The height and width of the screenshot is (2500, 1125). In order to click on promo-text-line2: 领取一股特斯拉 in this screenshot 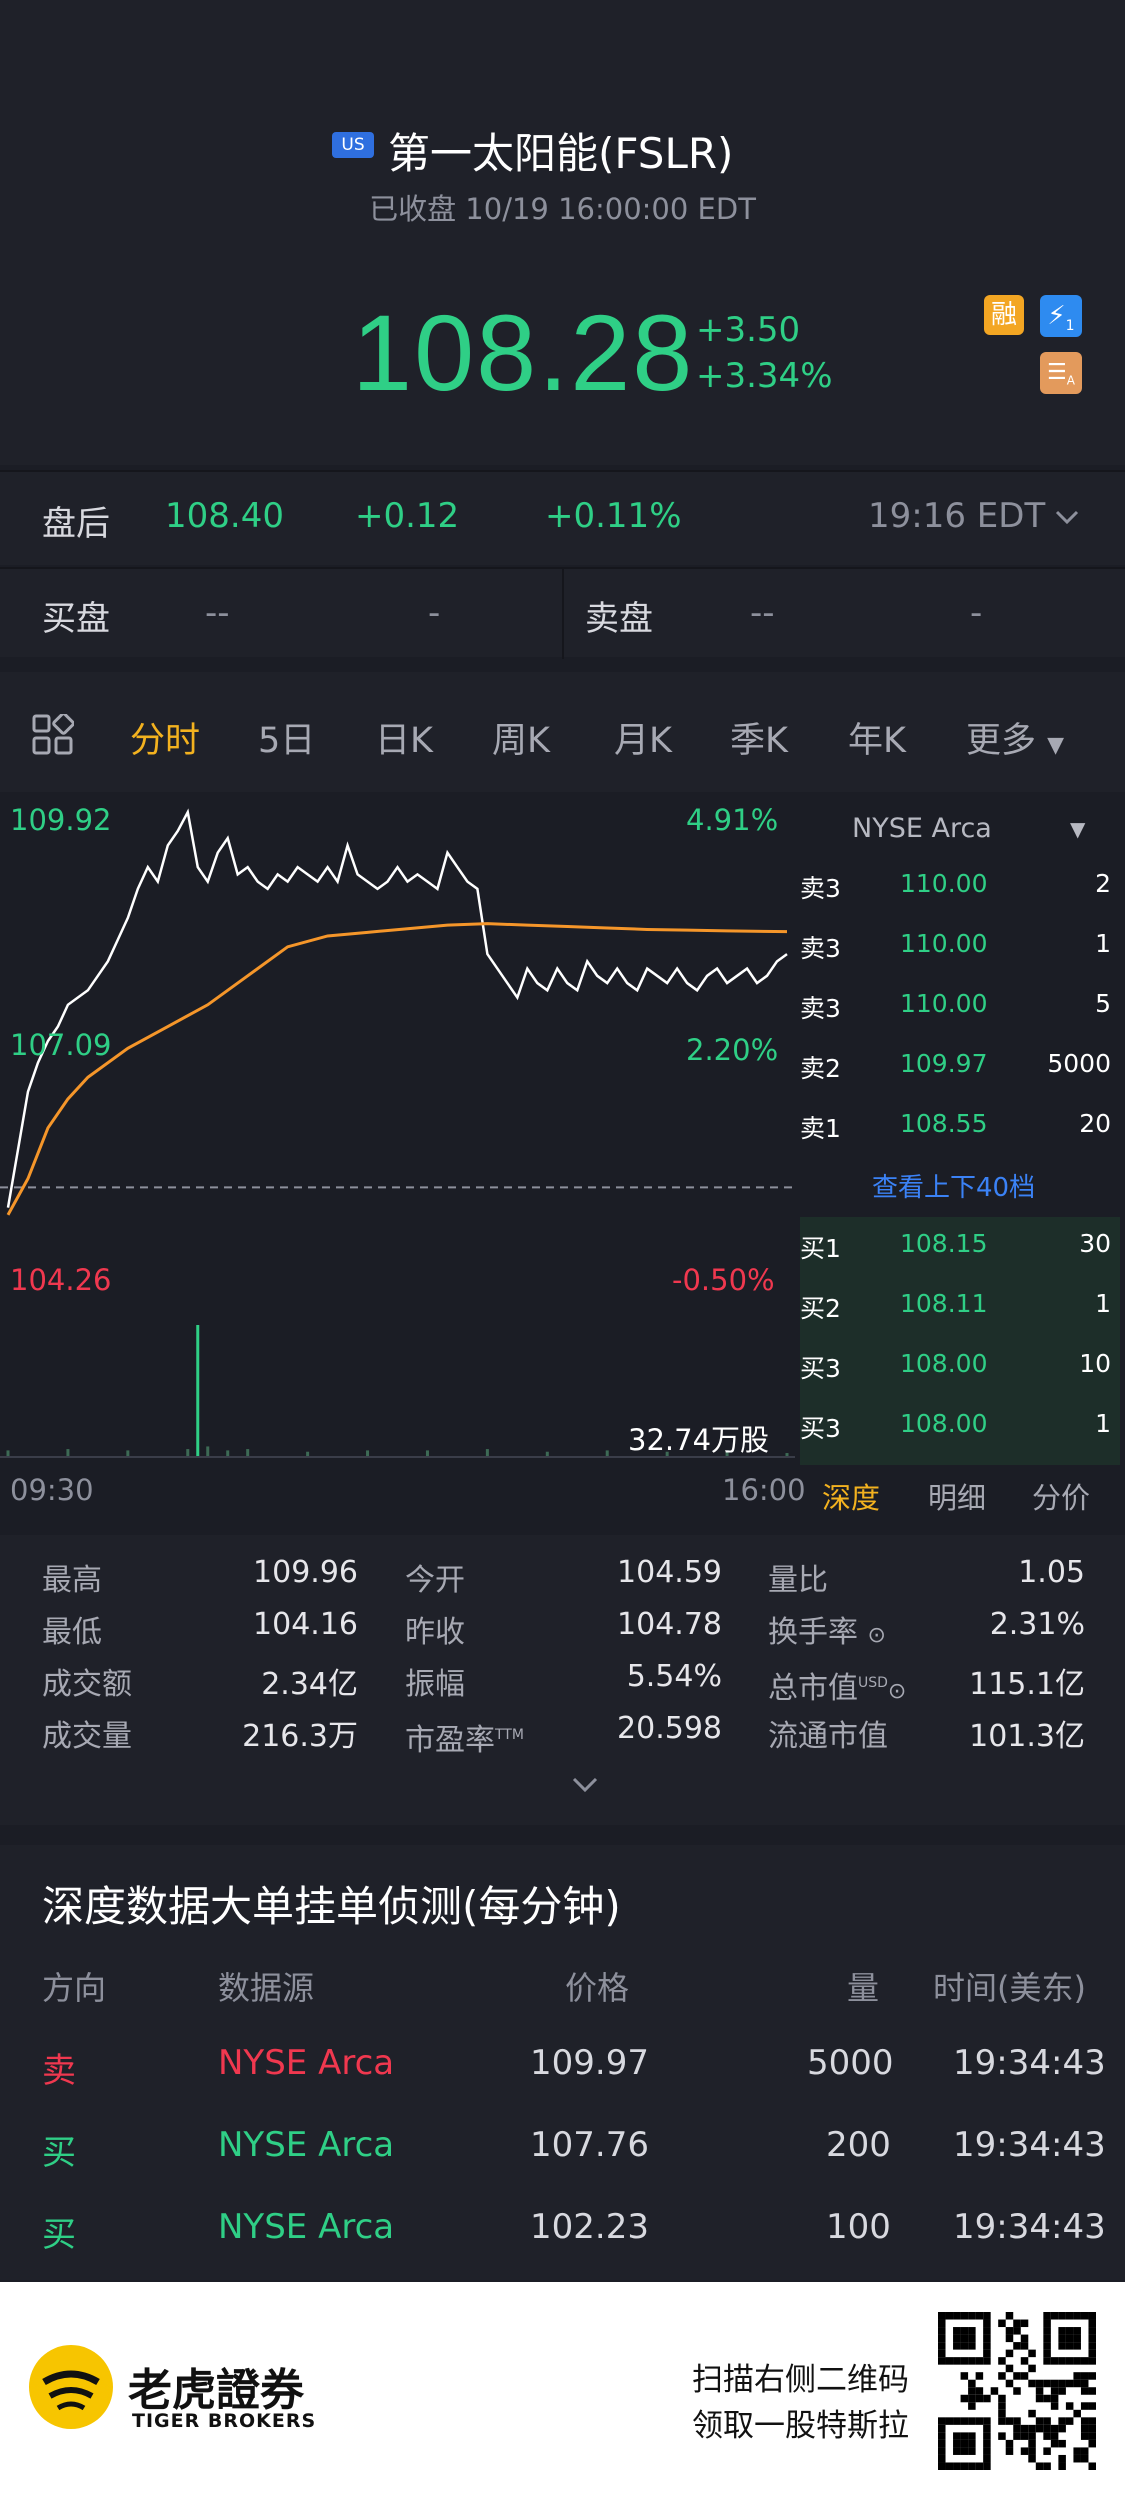, I will do `click(800, 2426)`.